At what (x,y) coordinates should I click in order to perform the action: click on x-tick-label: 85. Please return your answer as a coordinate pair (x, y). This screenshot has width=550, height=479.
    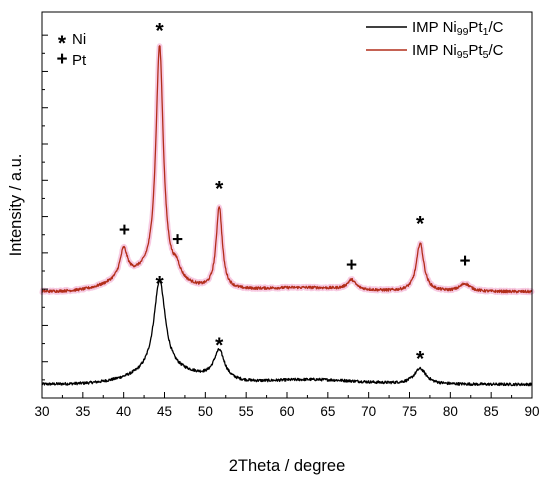
    Looking at the image, I should click on (491, 411).